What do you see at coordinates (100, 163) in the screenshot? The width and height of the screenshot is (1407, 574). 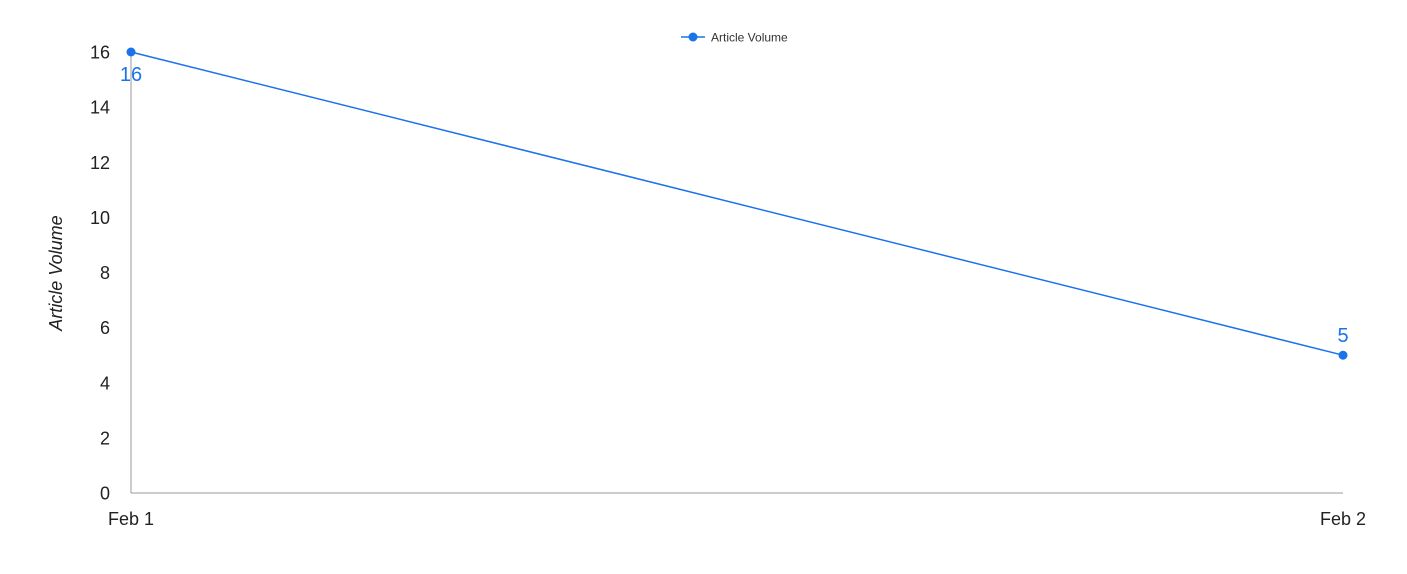 I see `y-tick-label: 12` at bounding box center [100, 163].